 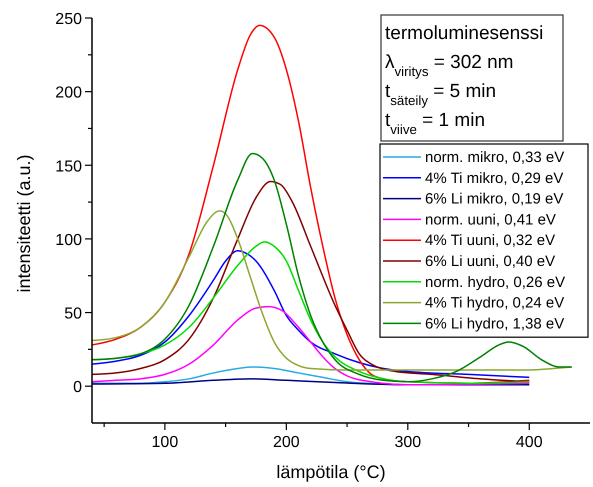 I want to click on y-tick-label: 200, so click(x=68, y=93).